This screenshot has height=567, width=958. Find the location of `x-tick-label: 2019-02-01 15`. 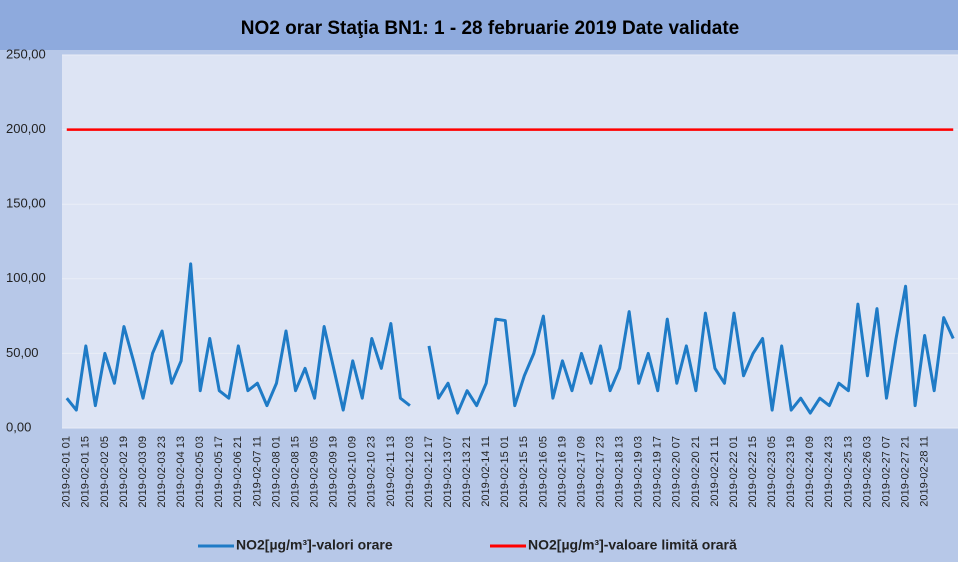

x-tick-label: 2019-02-01 15 is located at coordinates (86, 472).